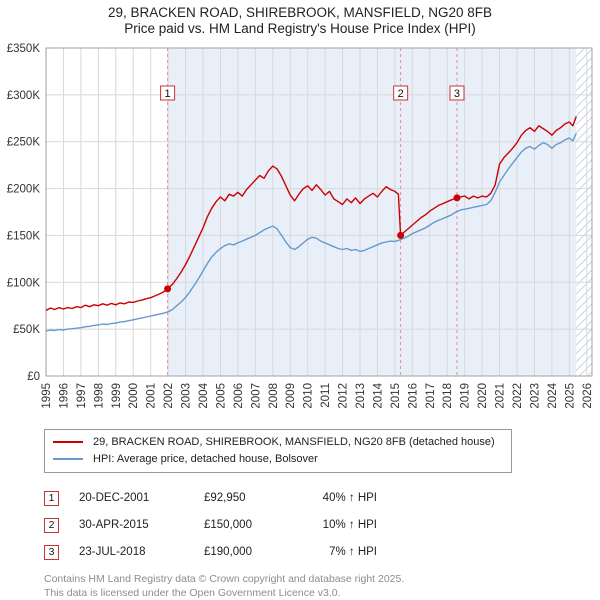 The image size is (600, 600). I want to click on svg-text: 3, so click(457, 94).